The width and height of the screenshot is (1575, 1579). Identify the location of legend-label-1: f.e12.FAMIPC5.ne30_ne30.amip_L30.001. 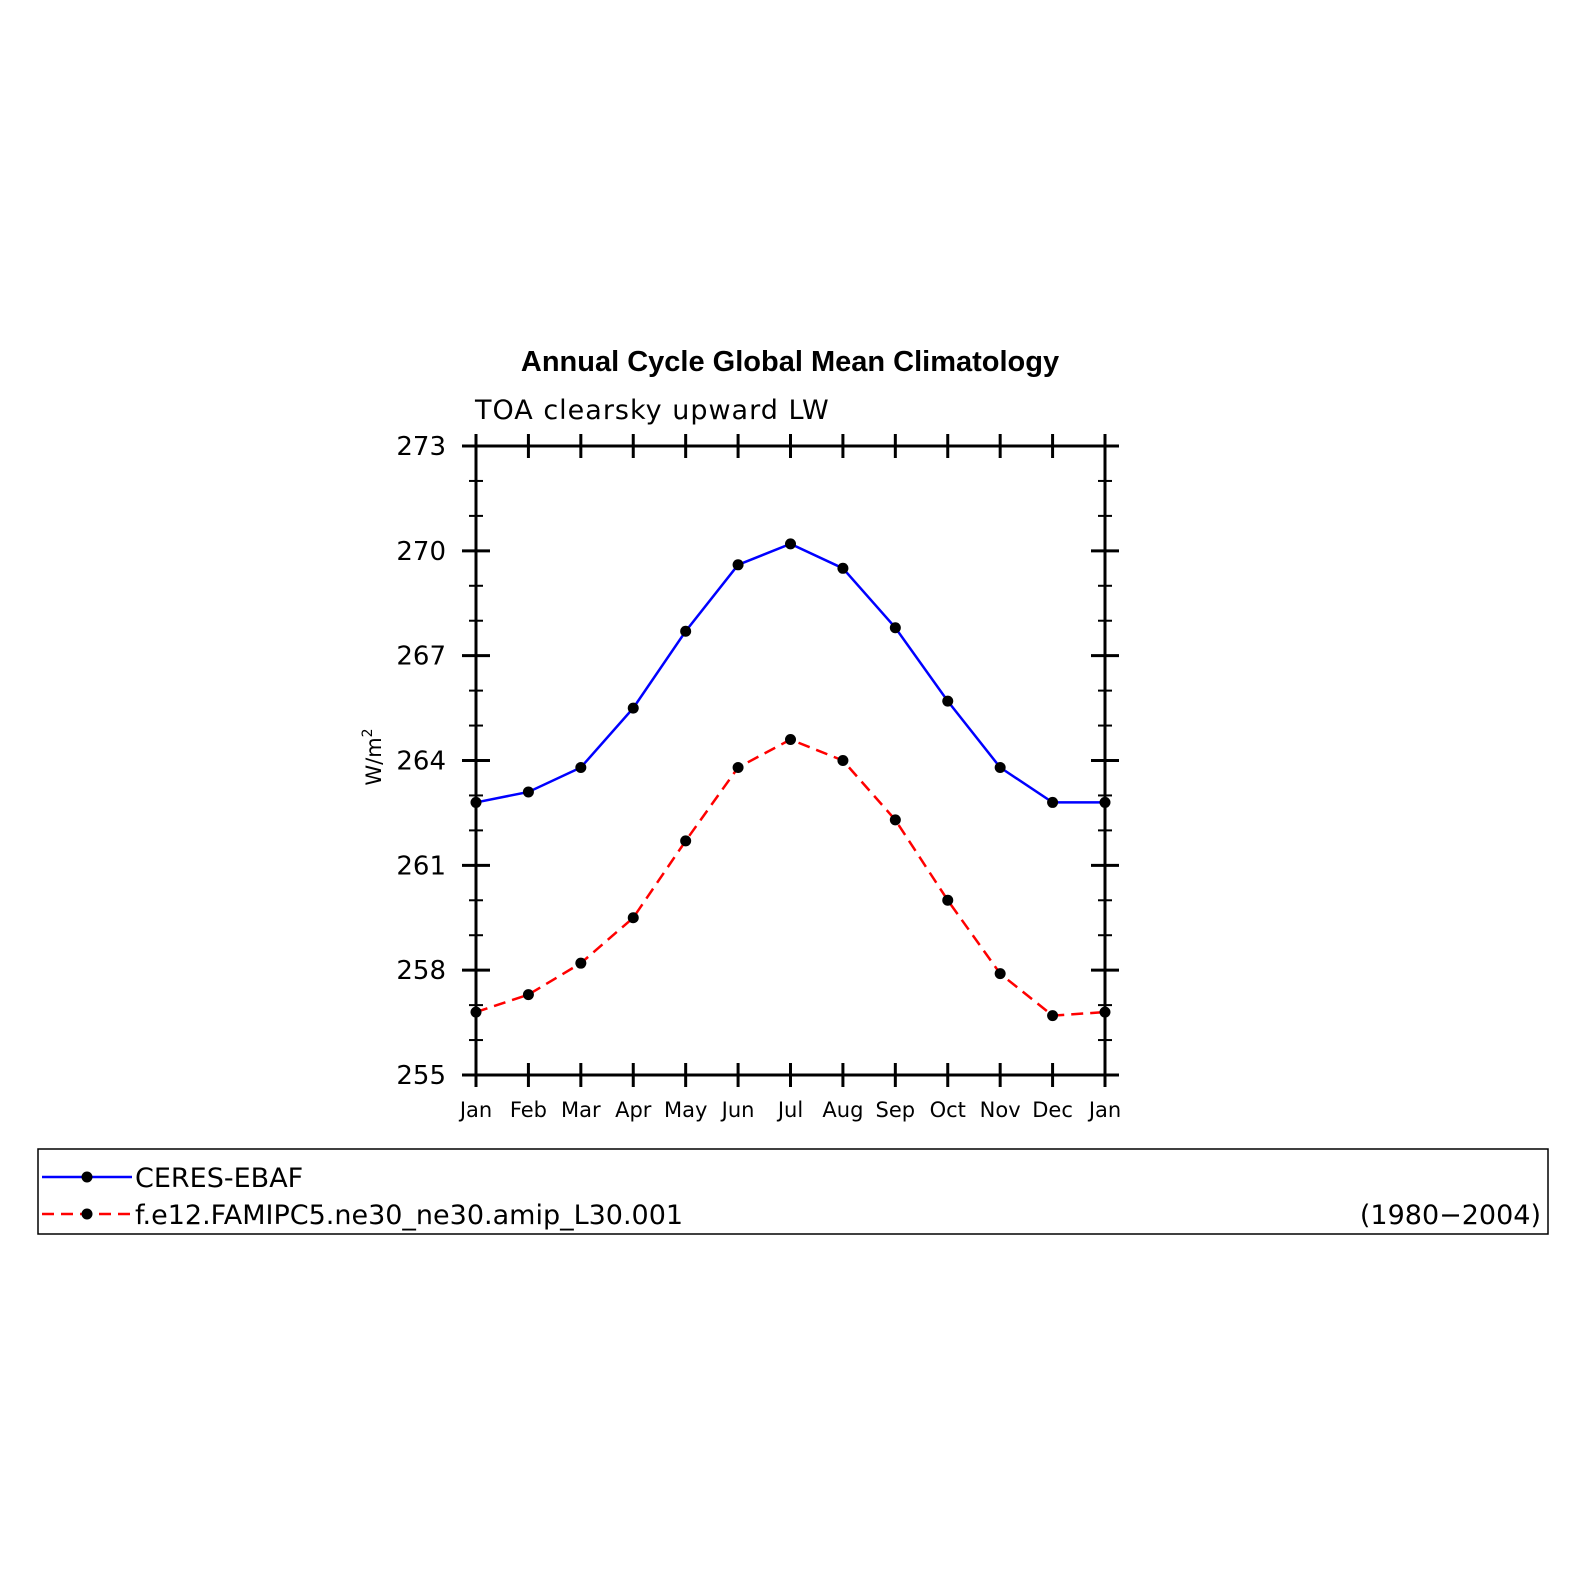
(409, 1215).